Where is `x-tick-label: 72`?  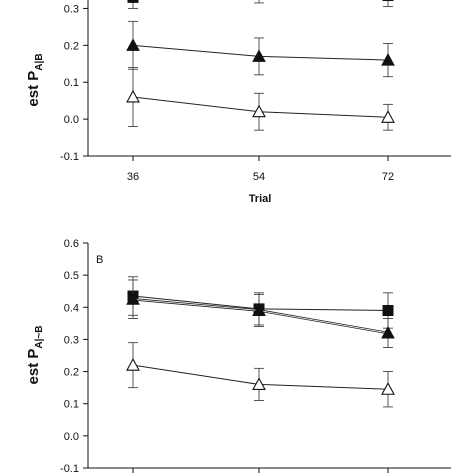
x-tick-label: 72 is located at coordinates (388, 177).